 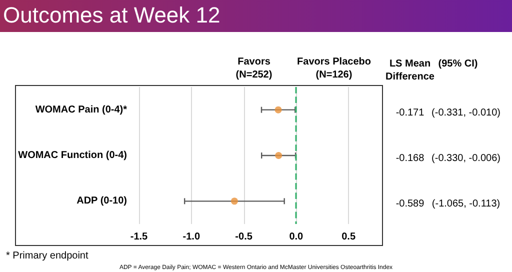 What do you see at coordinates (410, 204) in the screenshot?
I see `data-label: -0.589` at bounding box center [410, 204].